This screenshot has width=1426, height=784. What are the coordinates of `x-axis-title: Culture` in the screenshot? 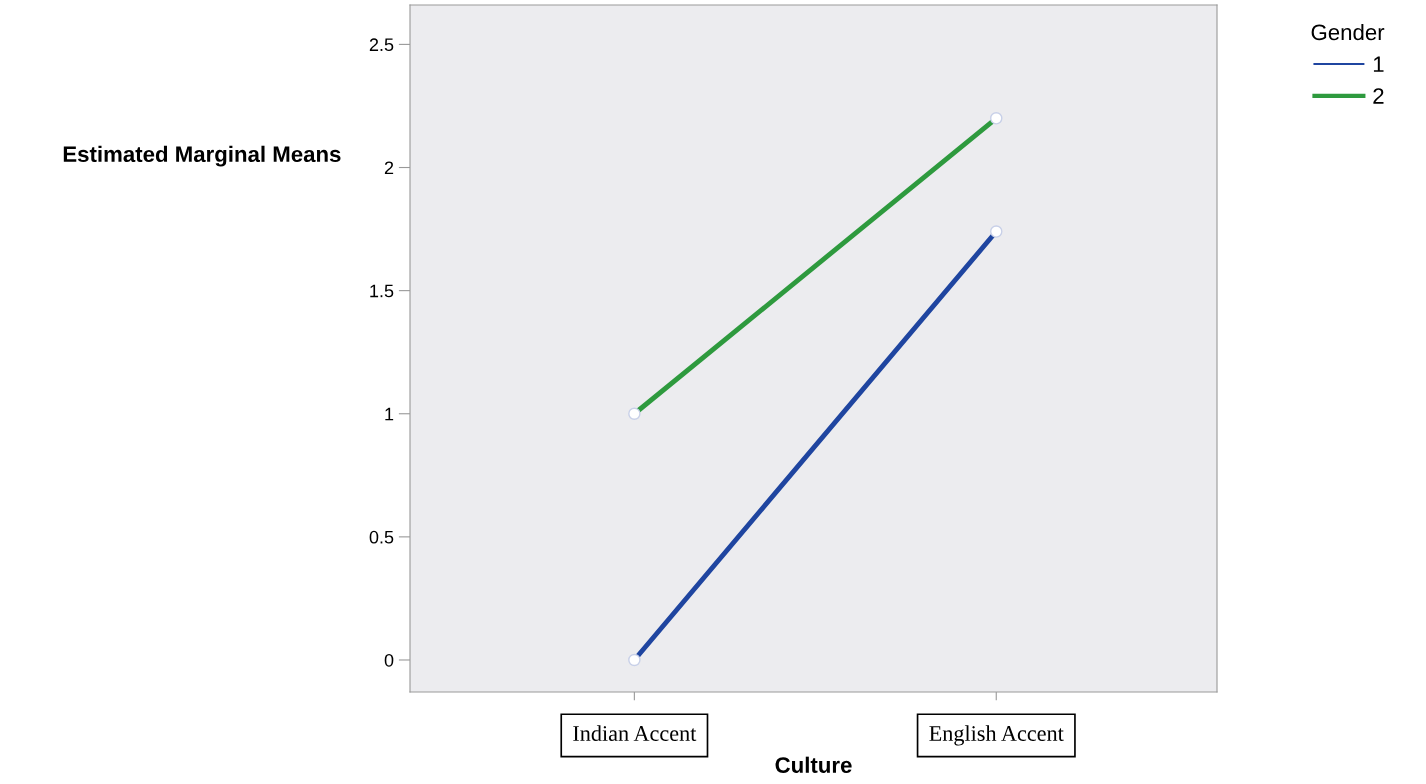 It's located at (813, 764).